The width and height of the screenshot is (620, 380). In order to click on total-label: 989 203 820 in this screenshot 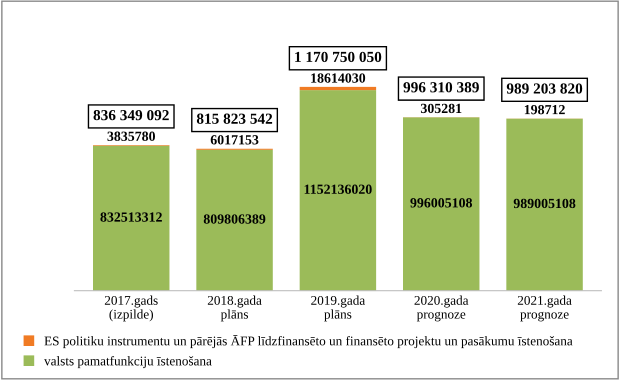, I will do `click(544, 88)`.